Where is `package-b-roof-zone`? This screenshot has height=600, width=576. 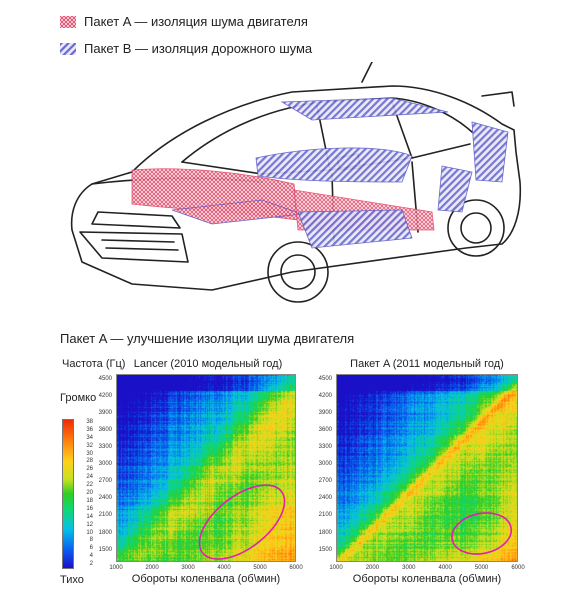 package-b-roof-zone is located at coordinates (364, 109).